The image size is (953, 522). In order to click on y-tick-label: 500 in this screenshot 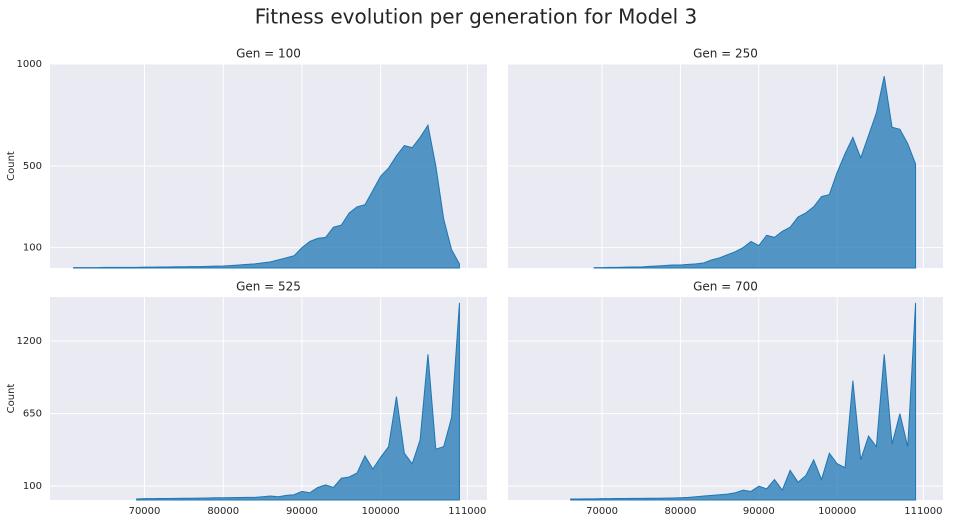, I will do `click(32, 166)`.